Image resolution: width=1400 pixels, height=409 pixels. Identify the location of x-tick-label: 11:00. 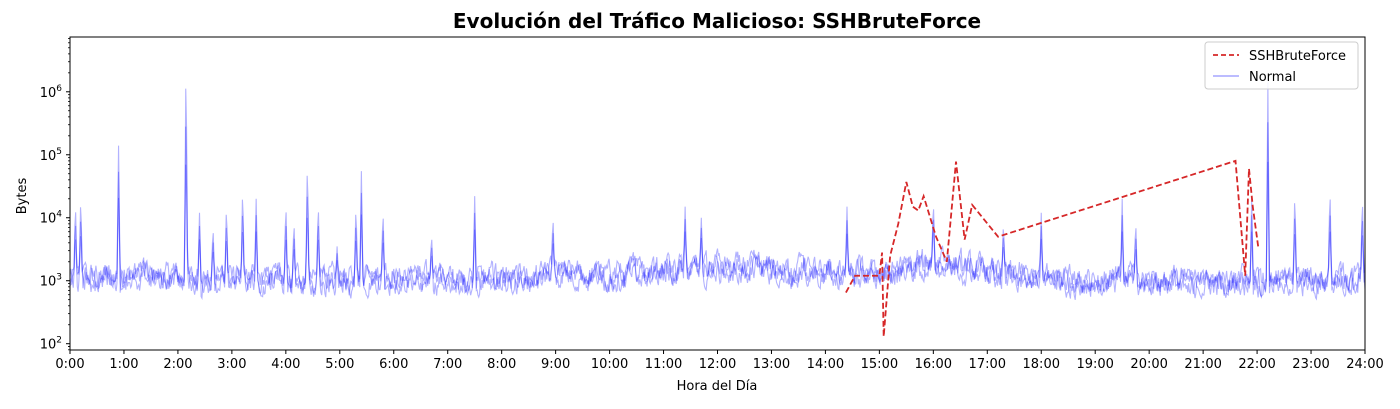
(663, 364).